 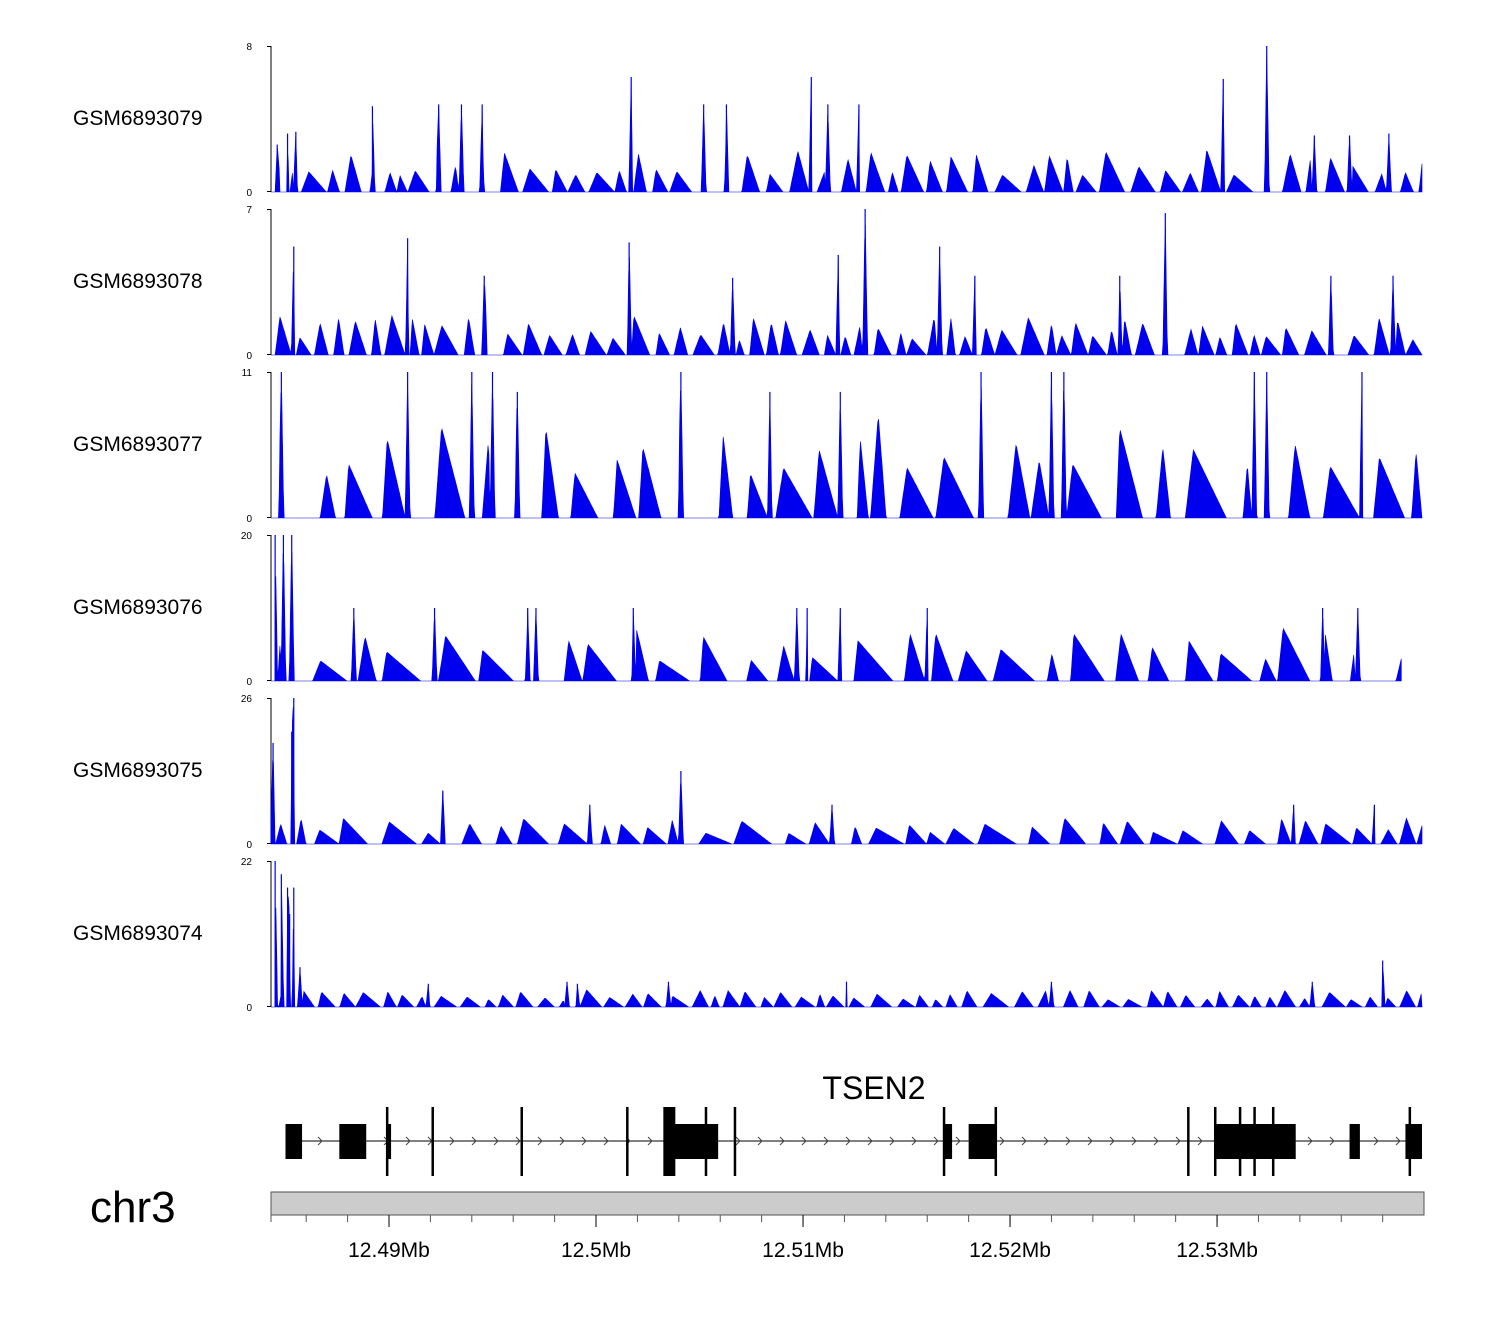 What do you see at coordinates (389, 1250) in the screenshot?
I see `x-tick-label: 12.49Mb` at bounding box center [389, 1250].